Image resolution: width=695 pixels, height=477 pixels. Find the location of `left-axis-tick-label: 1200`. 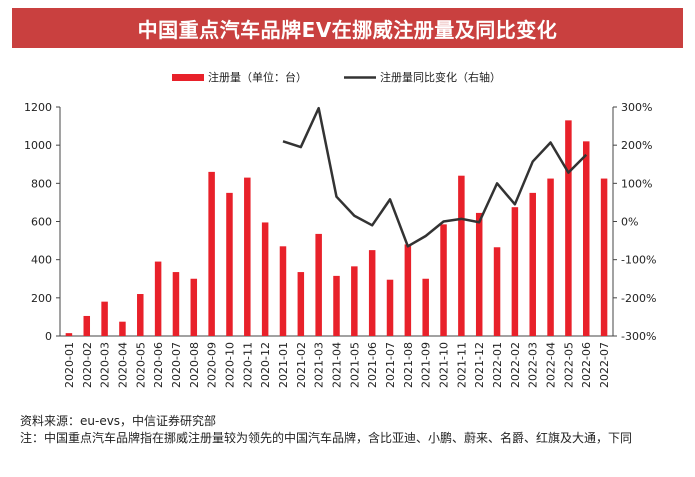

left-axis-tick-label: 1200 is located at coordinates (38, 107).